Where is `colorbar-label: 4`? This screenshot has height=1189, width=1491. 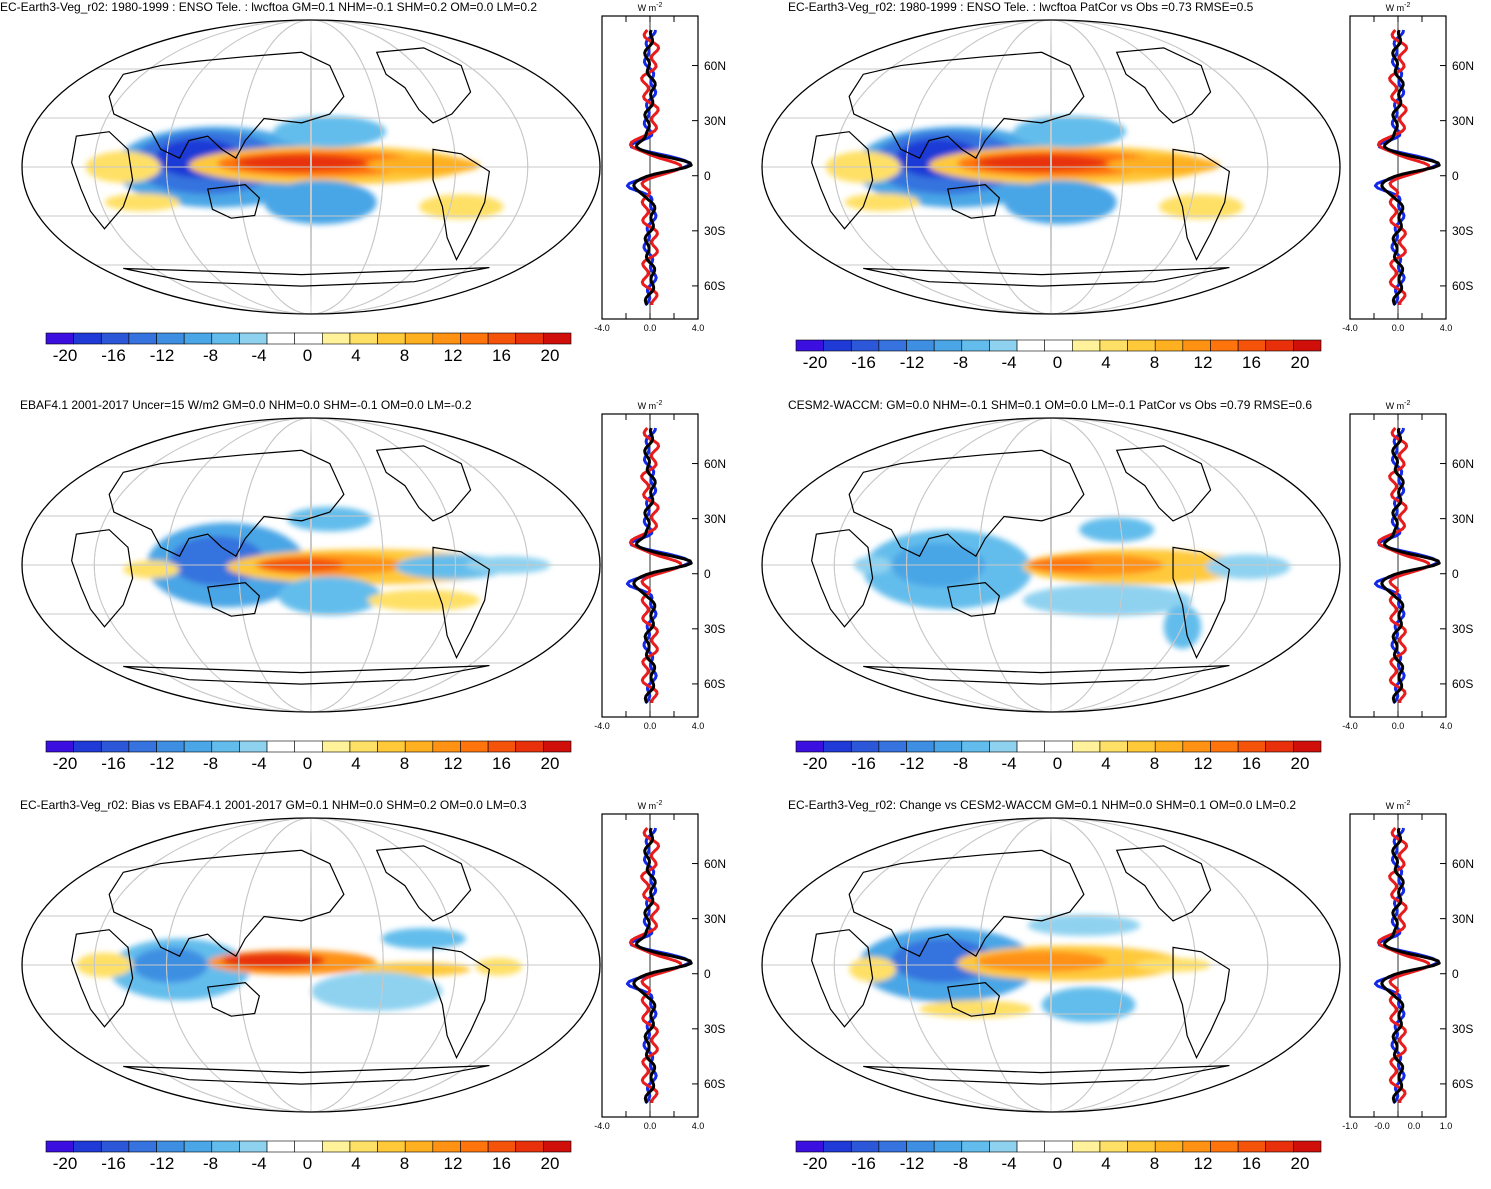 colorbar-label: 4 is located at coordinates (356, 1163).